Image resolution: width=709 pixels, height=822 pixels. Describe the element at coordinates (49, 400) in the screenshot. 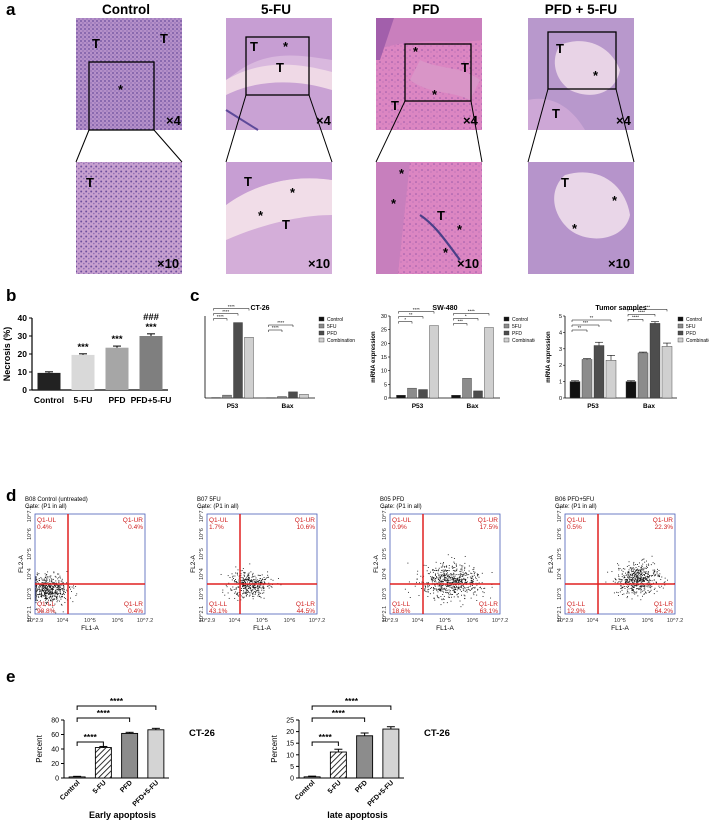

I see `x-tick-label: Control` at that location.